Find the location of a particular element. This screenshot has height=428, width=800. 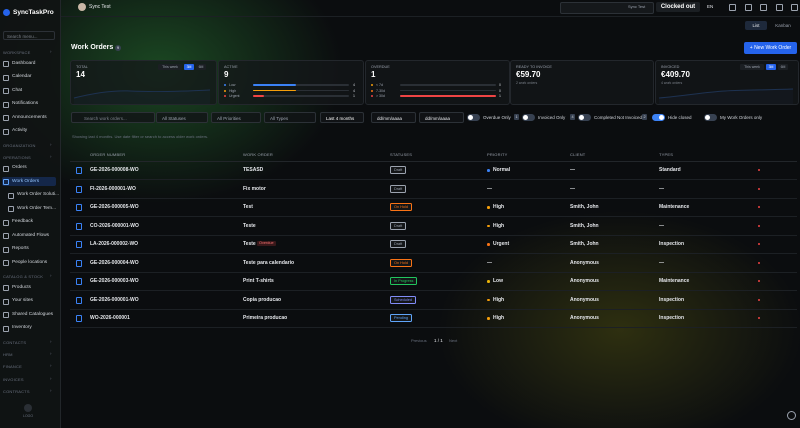

sidebar-section: CATALOG & STOCK is located at coordinates (23, 277).